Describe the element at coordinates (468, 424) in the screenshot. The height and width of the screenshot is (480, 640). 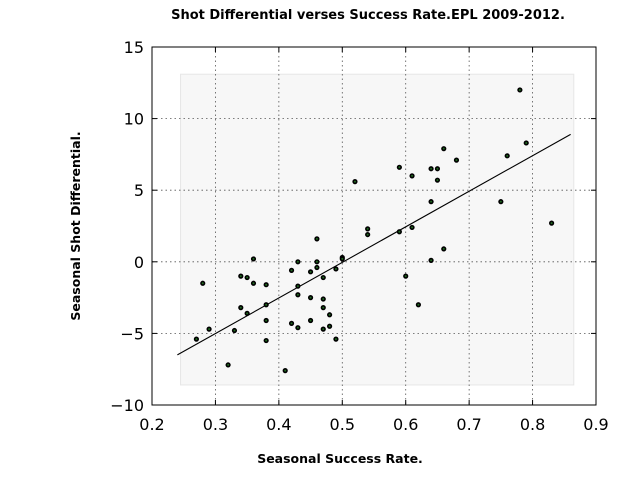
I see `x-tick-label: 0.7` at that location.